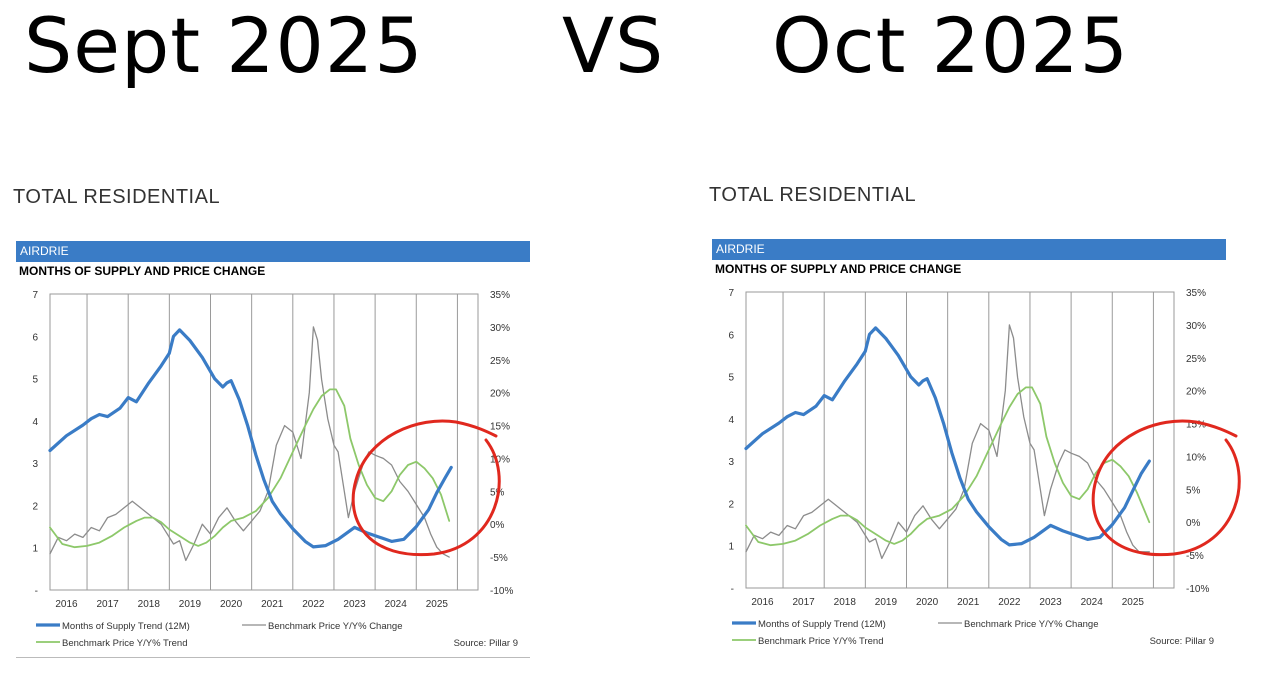 Image resolution: width=1264 pixels, height=690 pixels. I want to click on right-axis-tick-label: 5%, so click(1193, 490).